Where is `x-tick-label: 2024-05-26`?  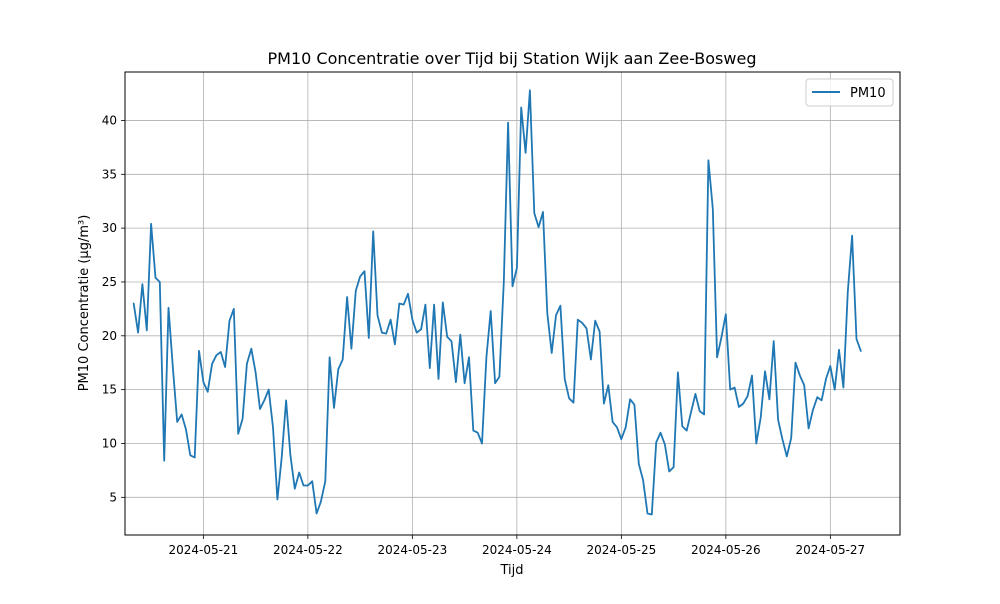
x-tick-label: 2024-05-26 is located at coordinates (726, 550).